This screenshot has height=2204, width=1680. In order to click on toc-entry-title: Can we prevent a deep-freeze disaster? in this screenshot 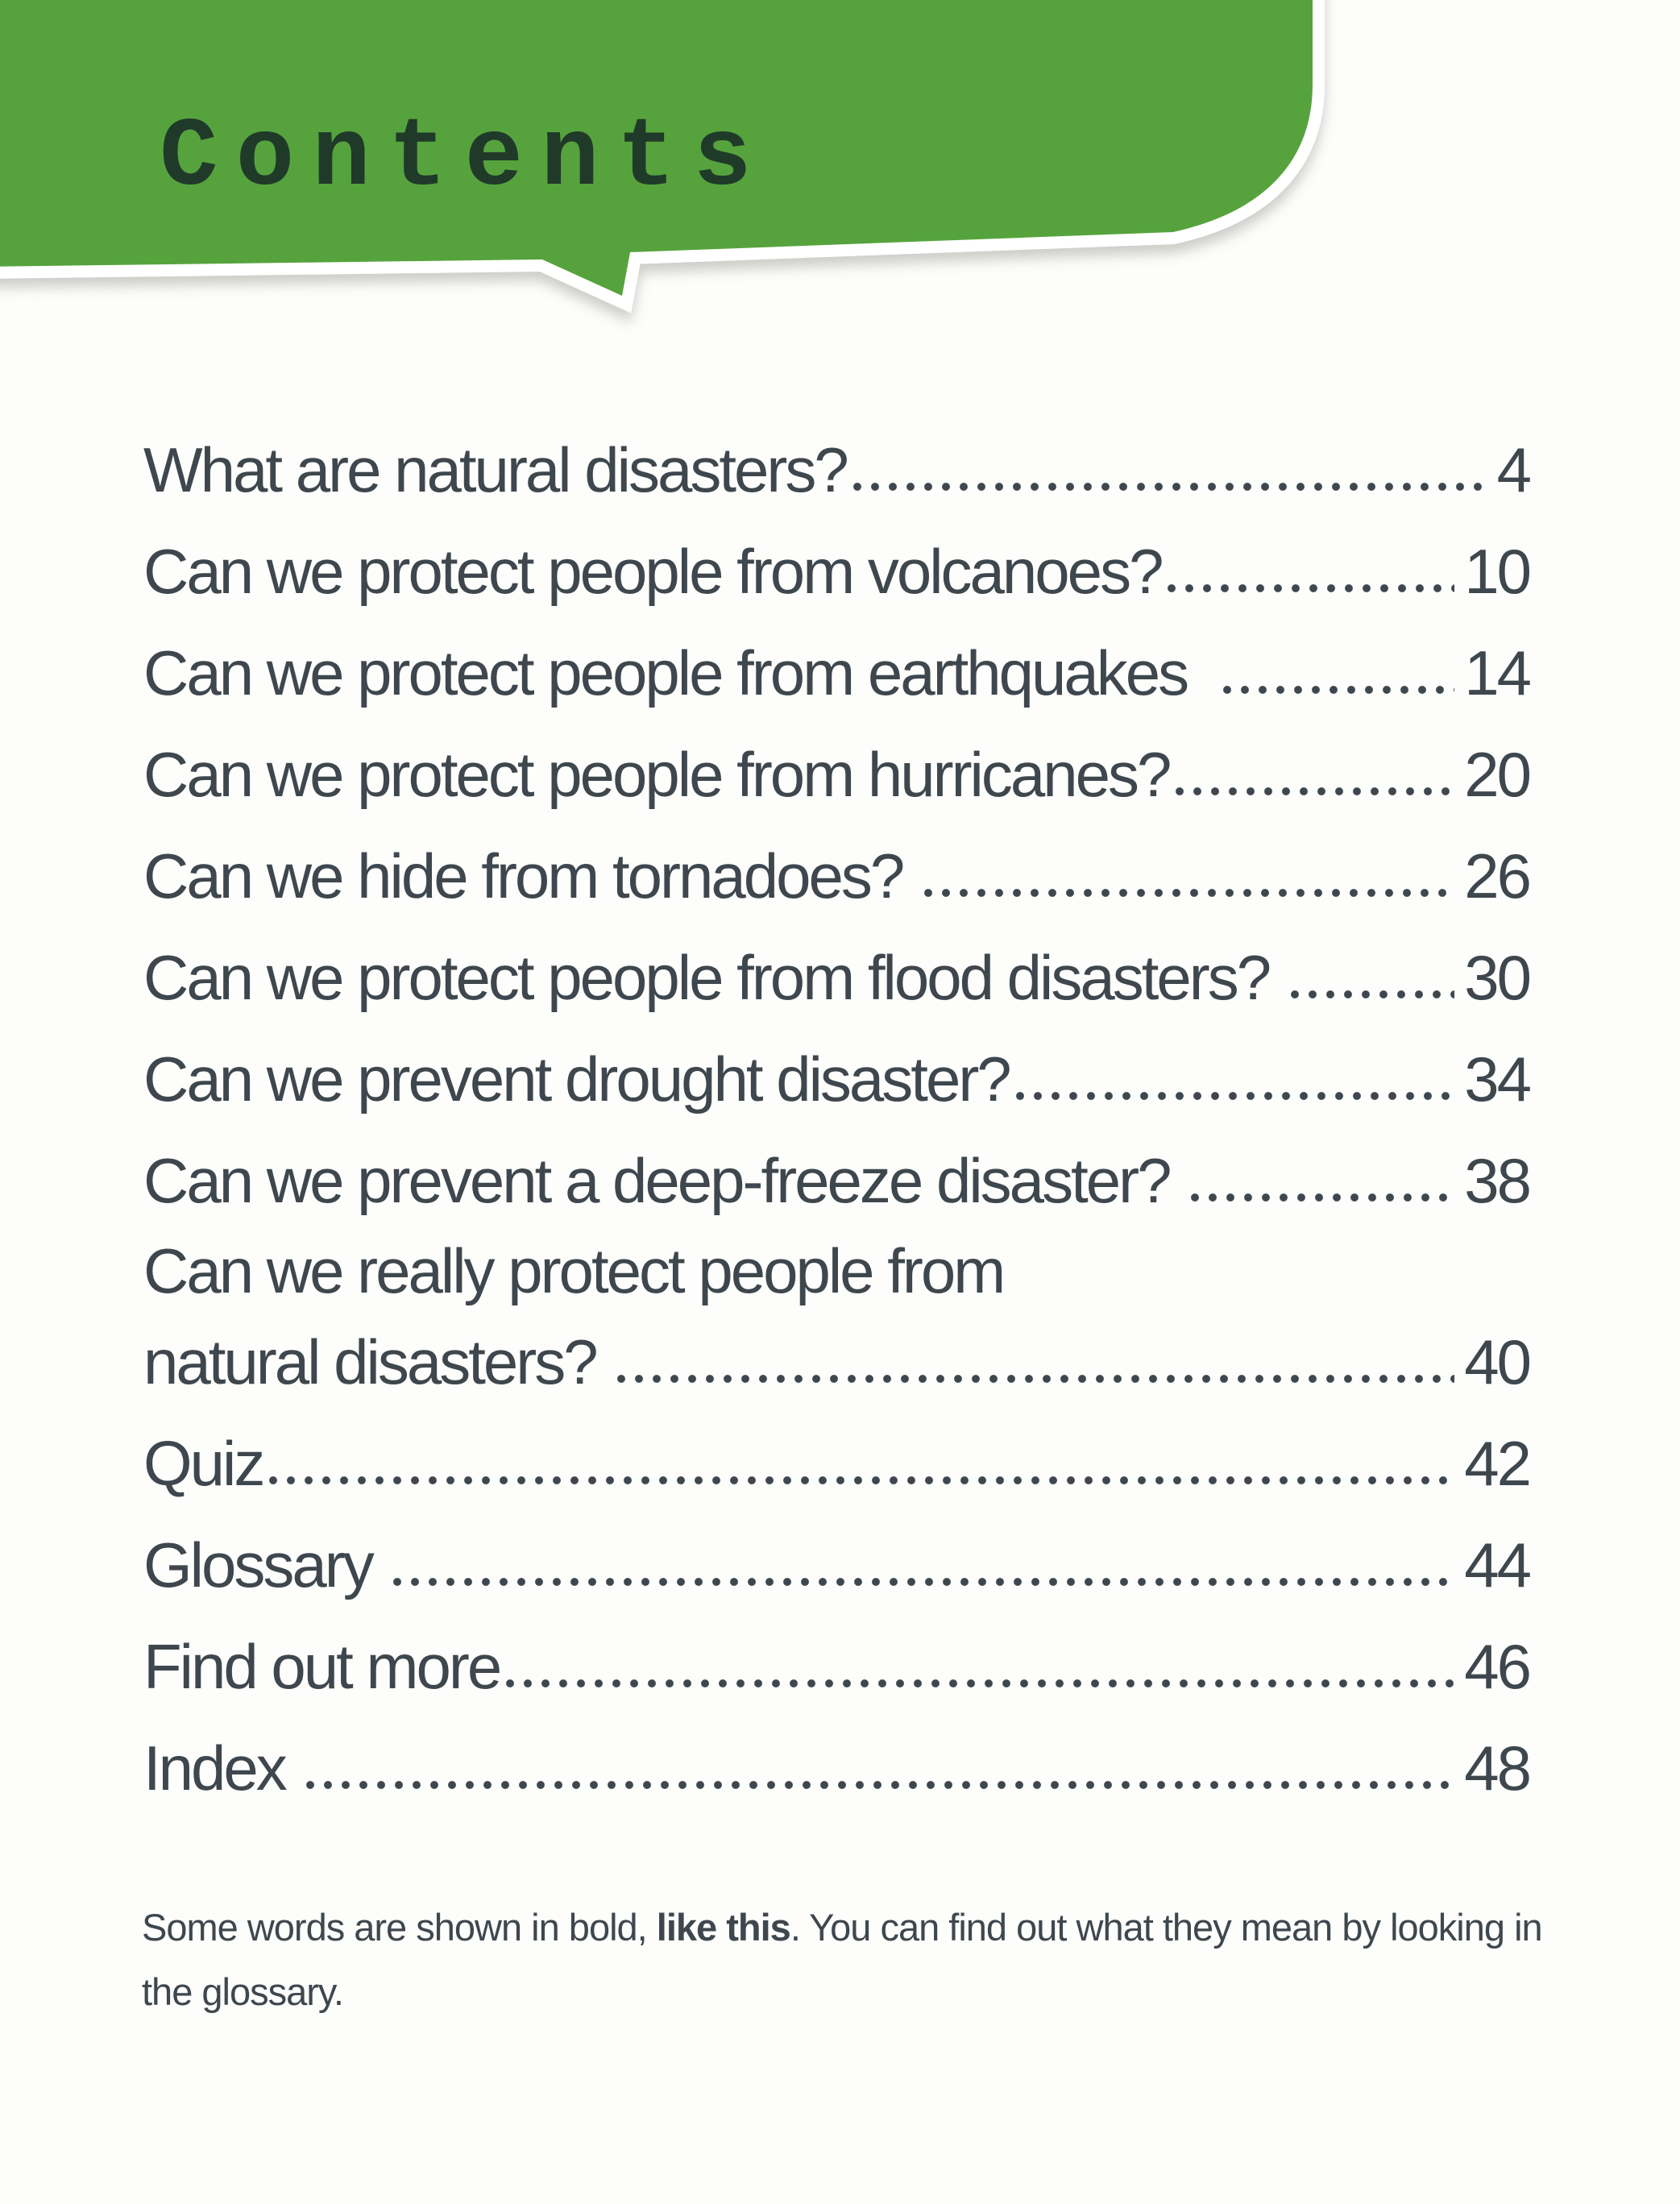, I will do `click(664, 1180)`.